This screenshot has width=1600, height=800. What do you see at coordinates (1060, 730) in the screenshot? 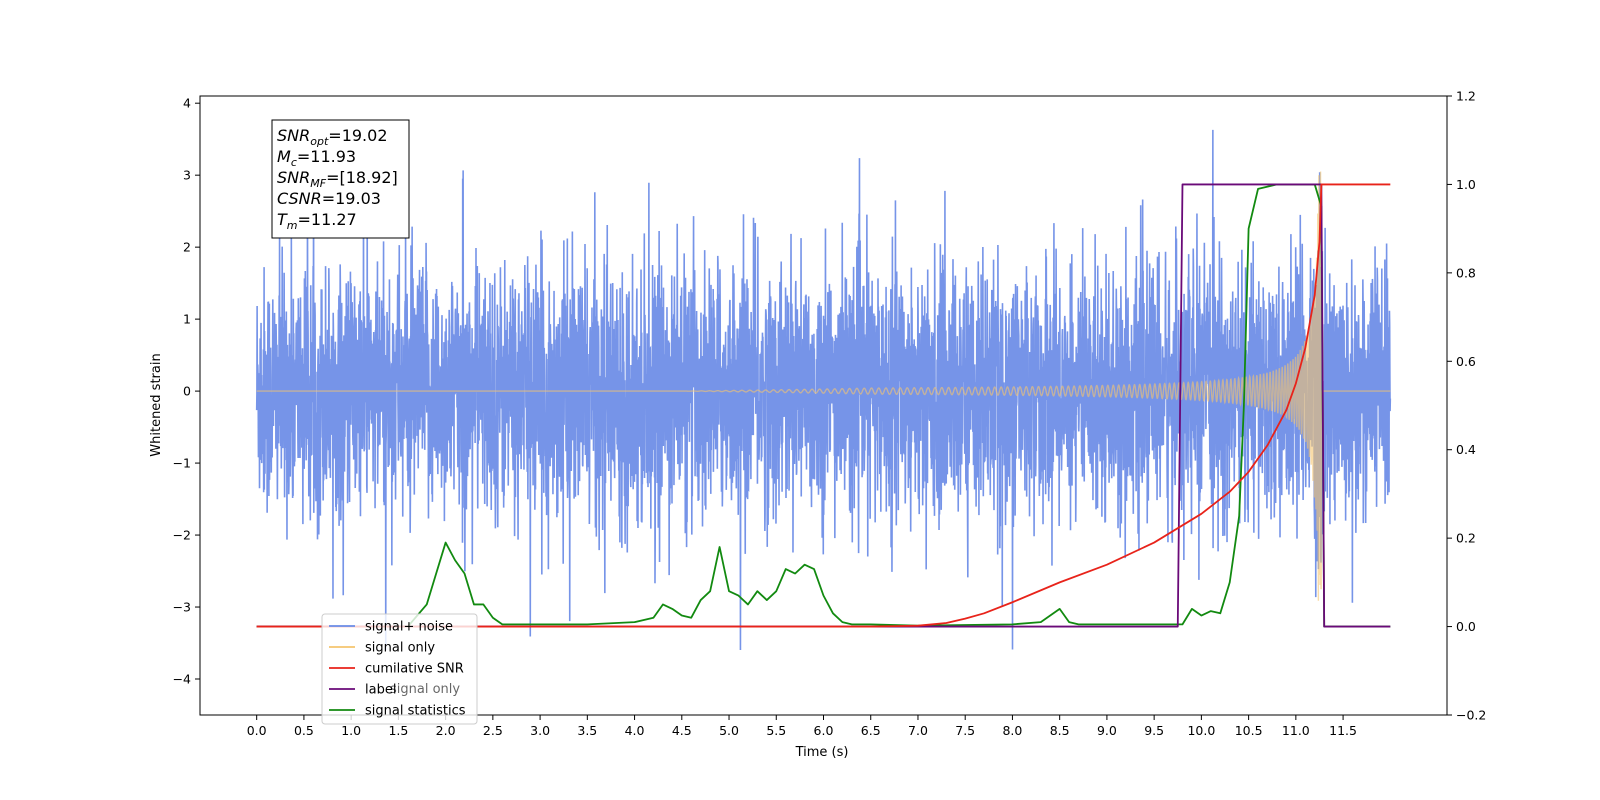
I see `x-tick-label: 8.5` at bounding box center [1060, 730].